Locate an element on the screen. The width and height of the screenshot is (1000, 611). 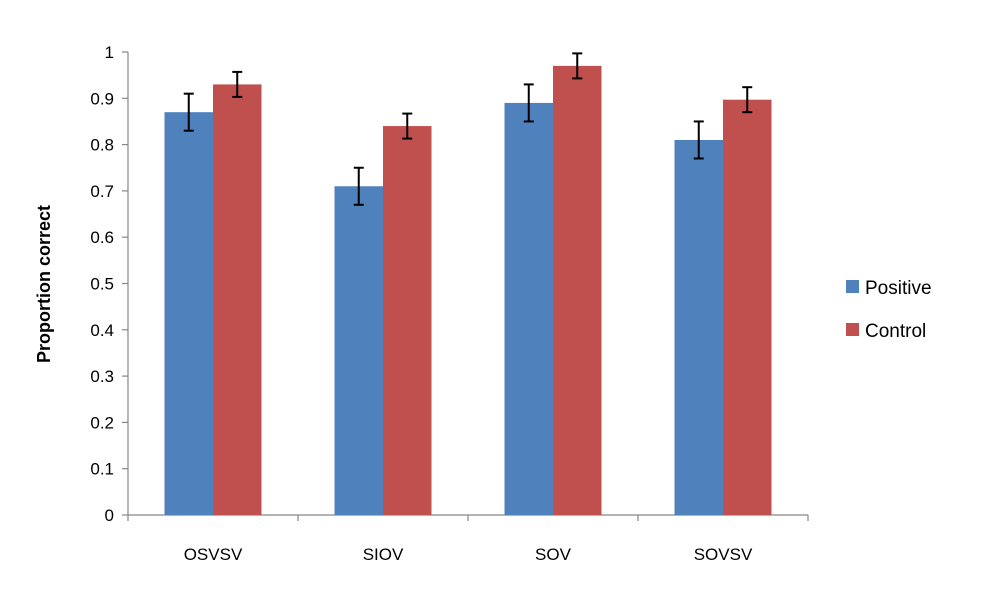
legend-label: Positive is located at coordinates (898, 288).